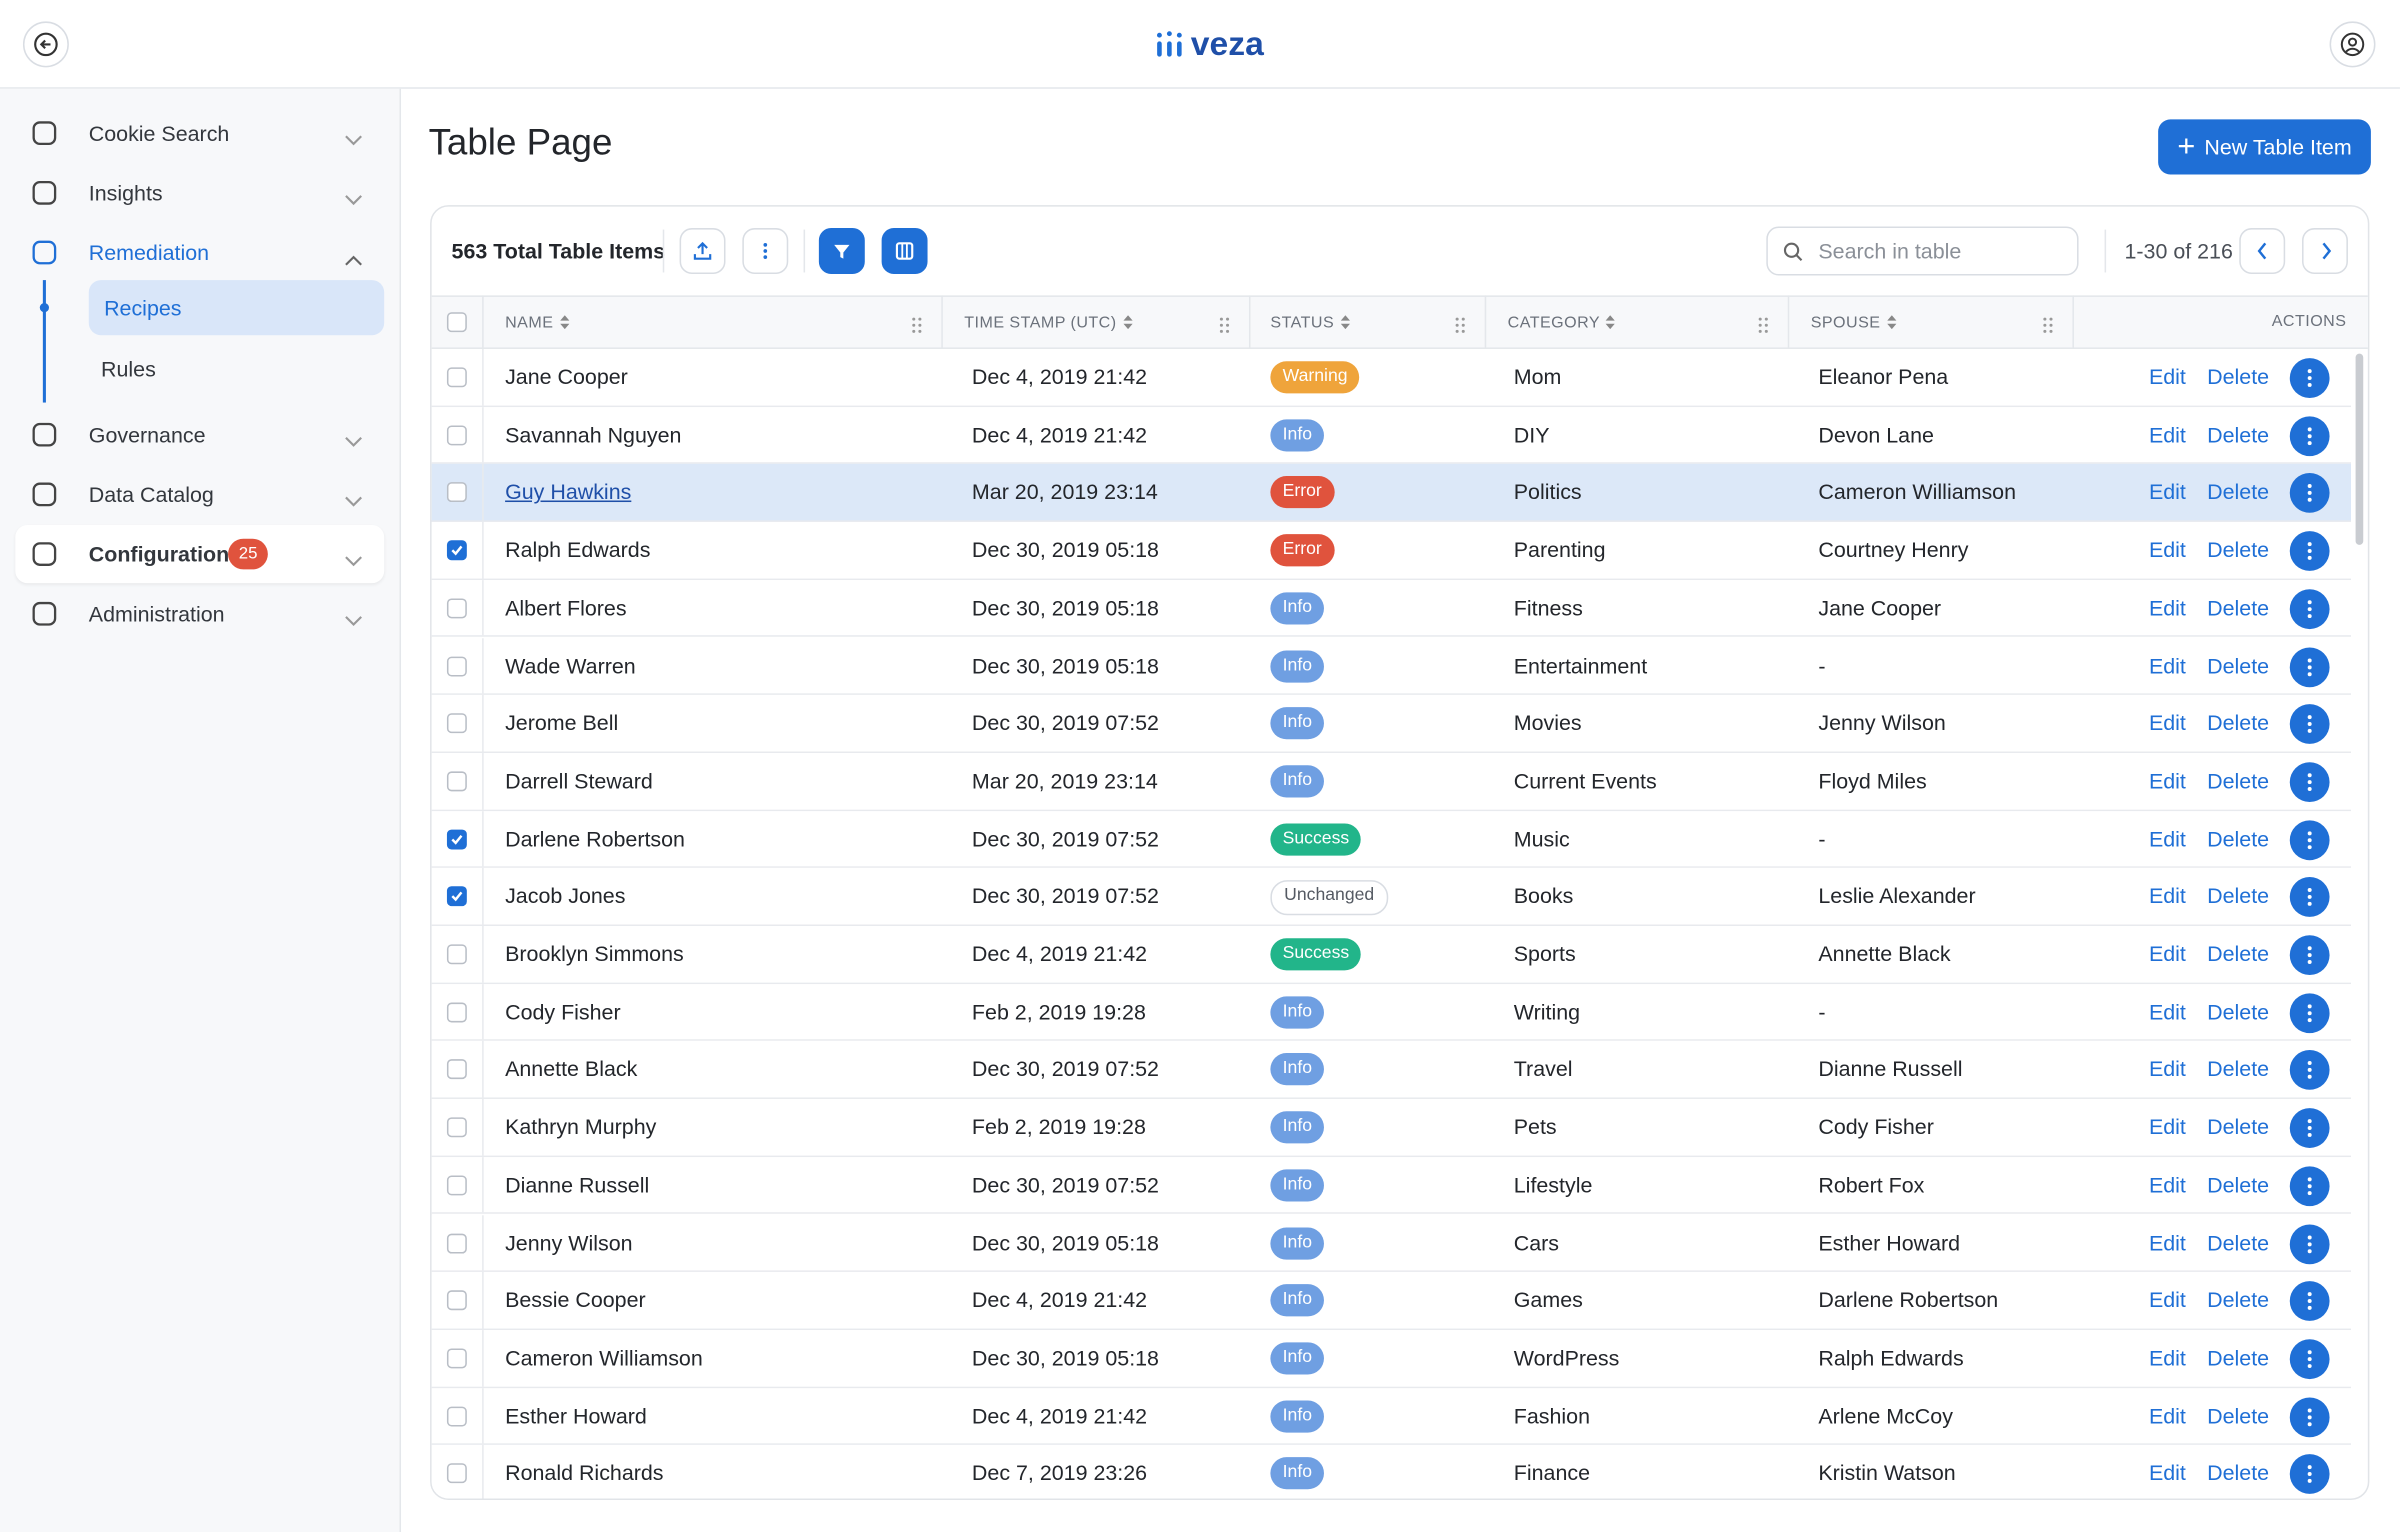 The image size is (2400, 1532). Describe the element at coordinates (199, 435) in the screenshot. I see `nav-item: Governance` at that location.